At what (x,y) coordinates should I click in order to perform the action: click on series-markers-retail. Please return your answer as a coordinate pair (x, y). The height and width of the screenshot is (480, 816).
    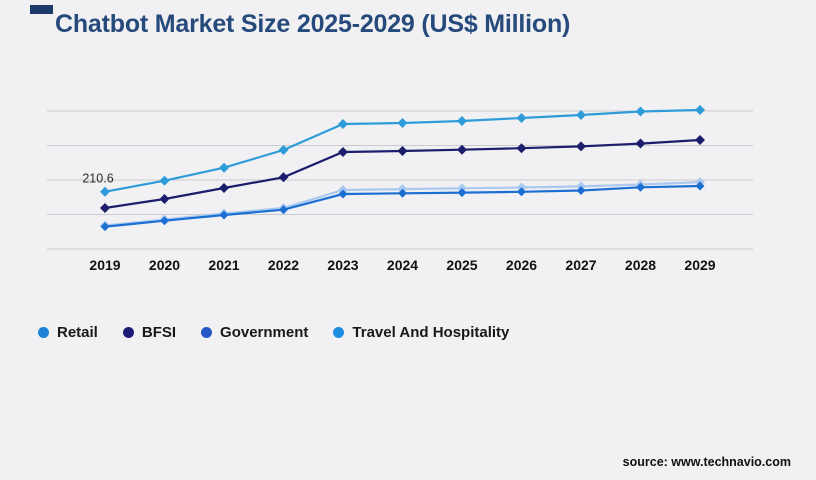
    Looking at the image, I should click on (402, 151).